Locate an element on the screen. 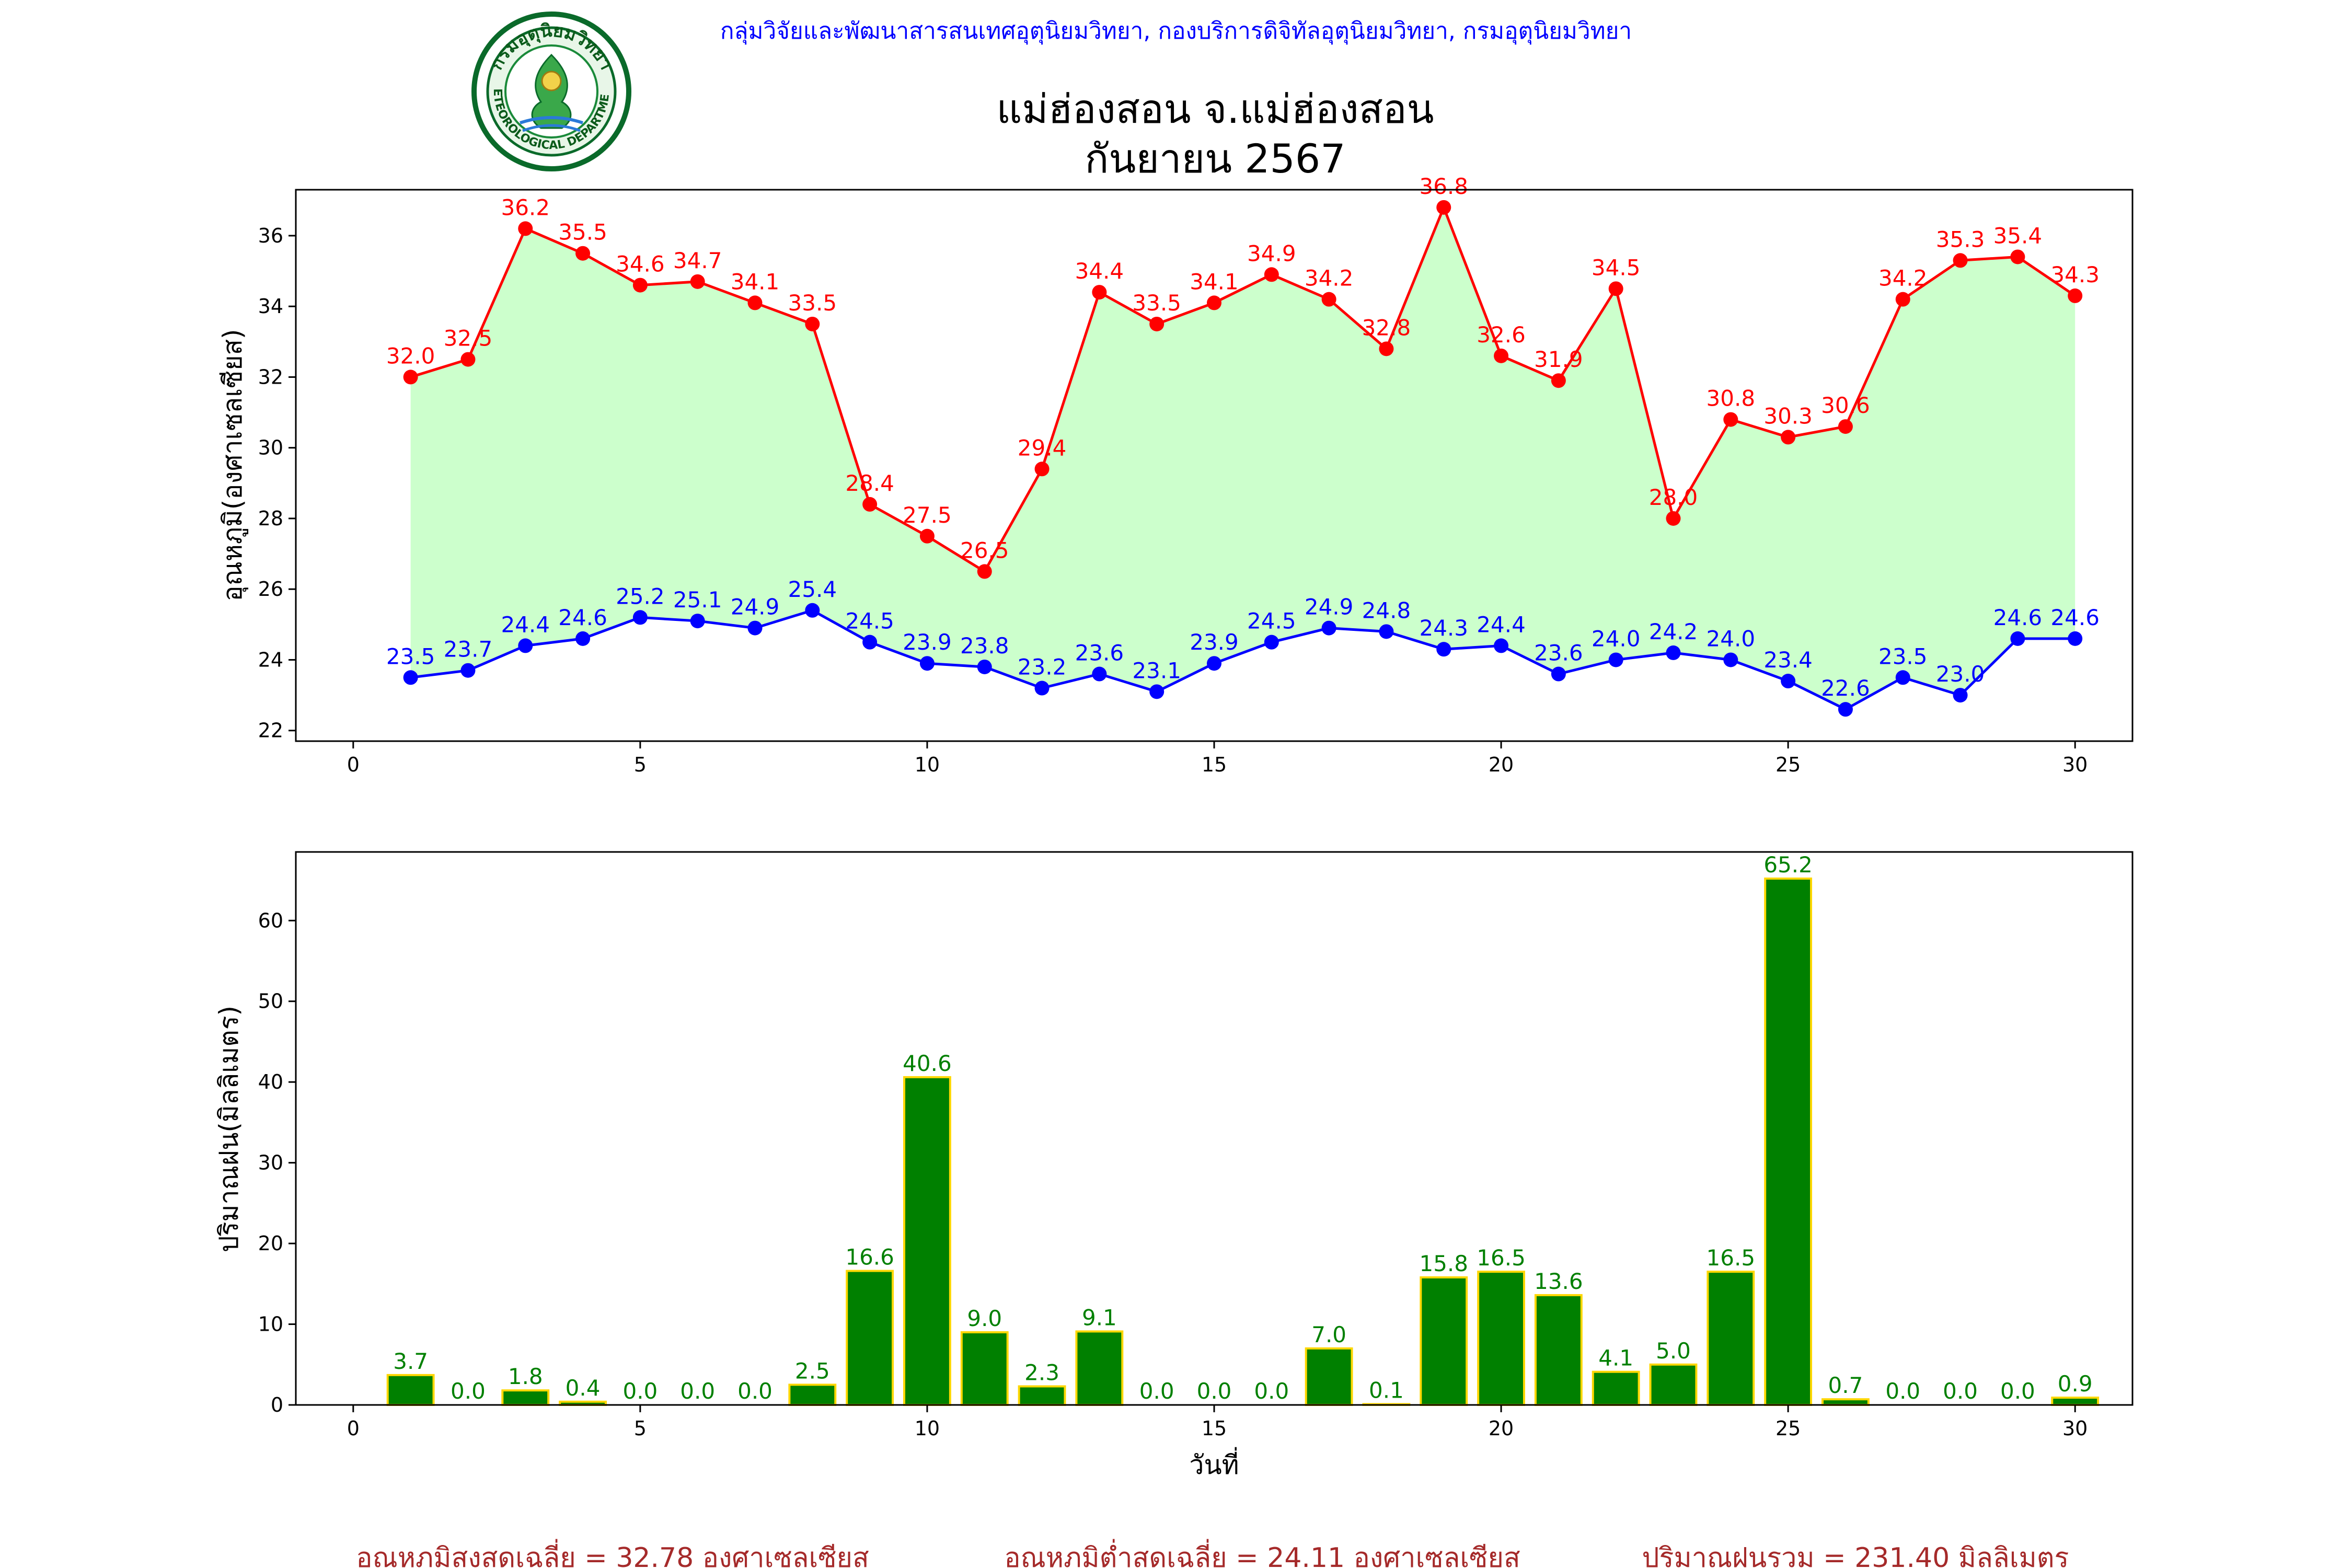 This screenshot has width=2352, height=1568. rainfall-bar-label: 7.0 is located at coordinates (1328, 1334).